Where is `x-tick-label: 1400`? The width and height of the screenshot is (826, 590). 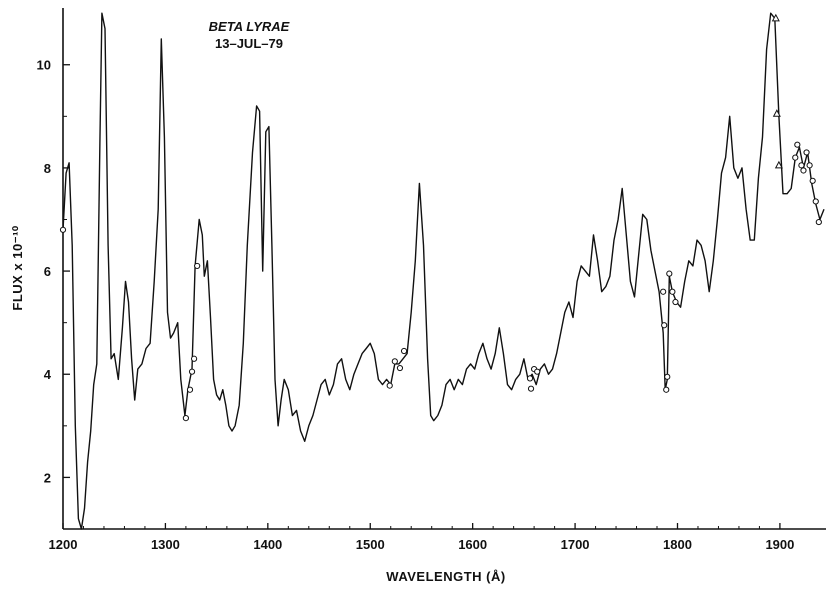 x-tick-label: 1400 is located at coordinates (267, 544).